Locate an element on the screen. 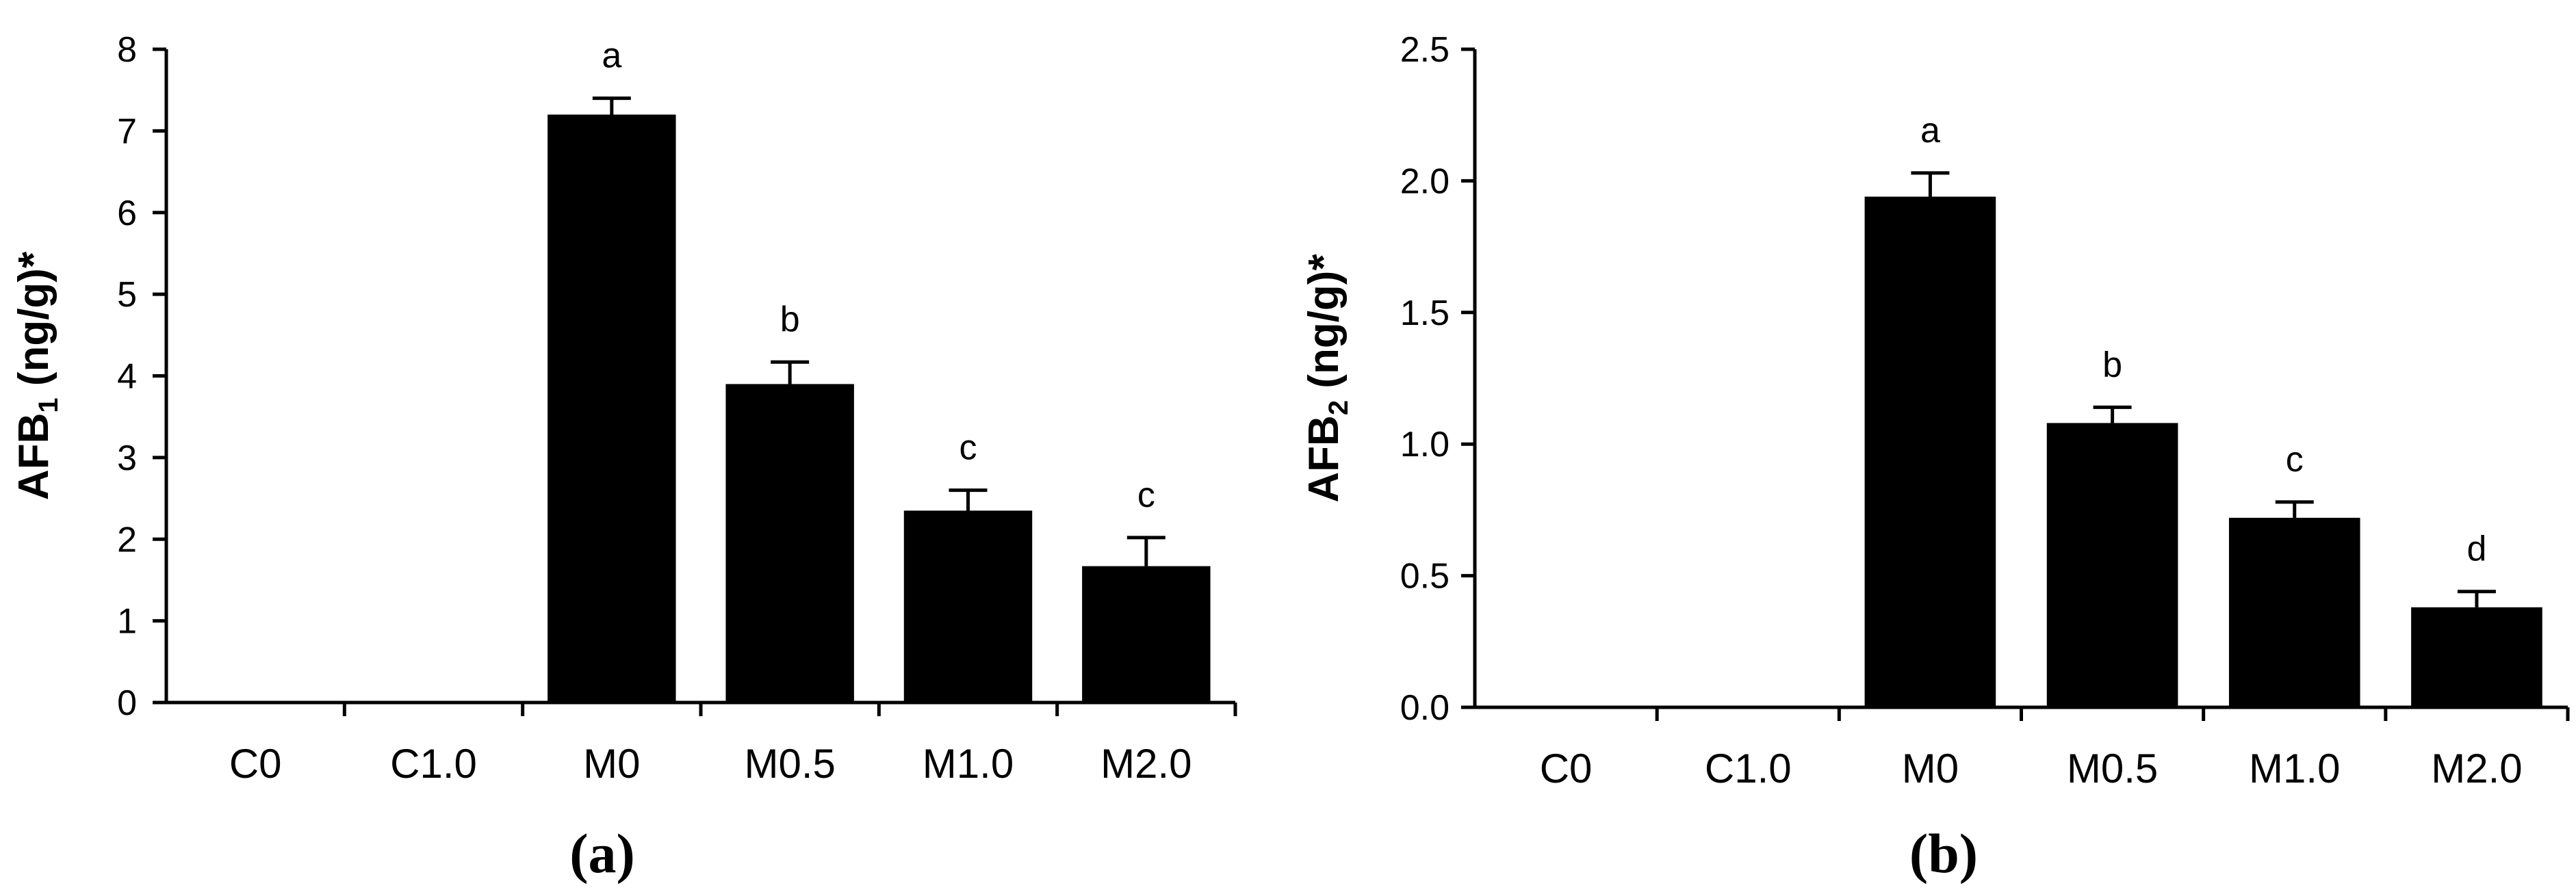  y-axis-label-subscript: 1 is located at coordinates (49, 404).